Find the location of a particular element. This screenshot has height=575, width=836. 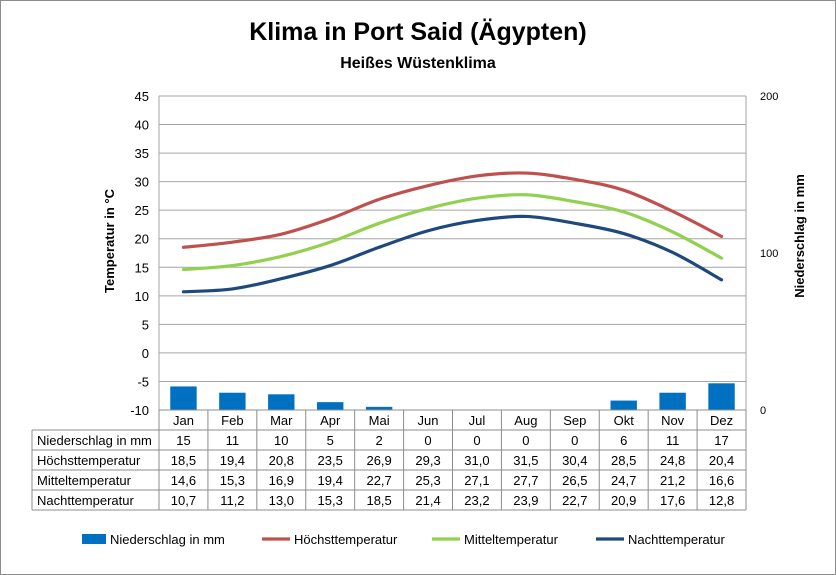

table-cell: 16,9 is located at coordinates (281, 480).